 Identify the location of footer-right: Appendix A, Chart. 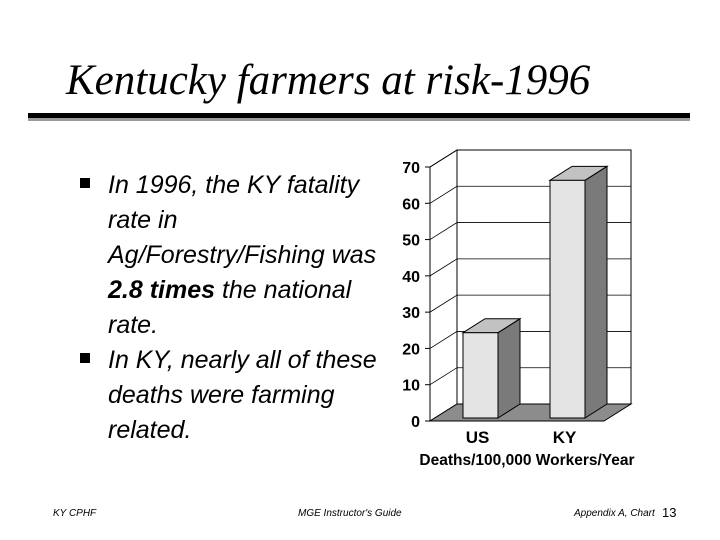
(614, 513).